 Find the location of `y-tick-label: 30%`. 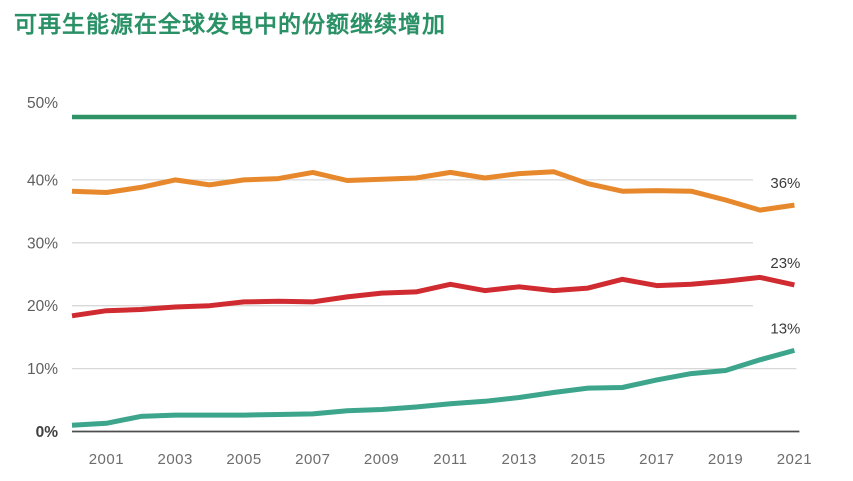

y-tick-label: 30% is located at coordinates (42, 243).